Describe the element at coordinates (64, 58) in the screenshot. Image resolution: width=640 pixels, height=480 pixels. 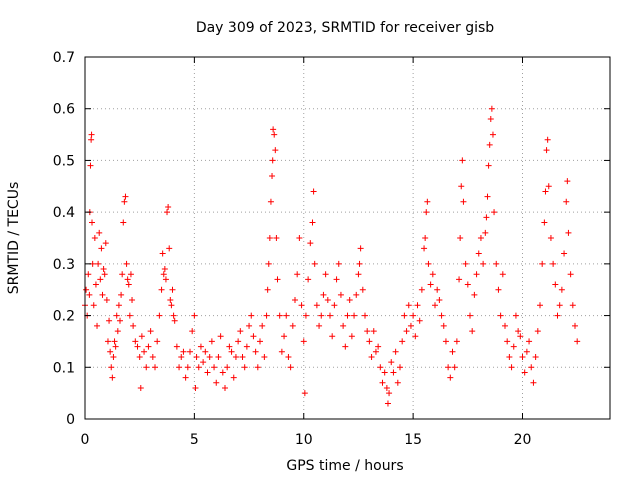
I see `y-tick-label: 0.7` at that location.